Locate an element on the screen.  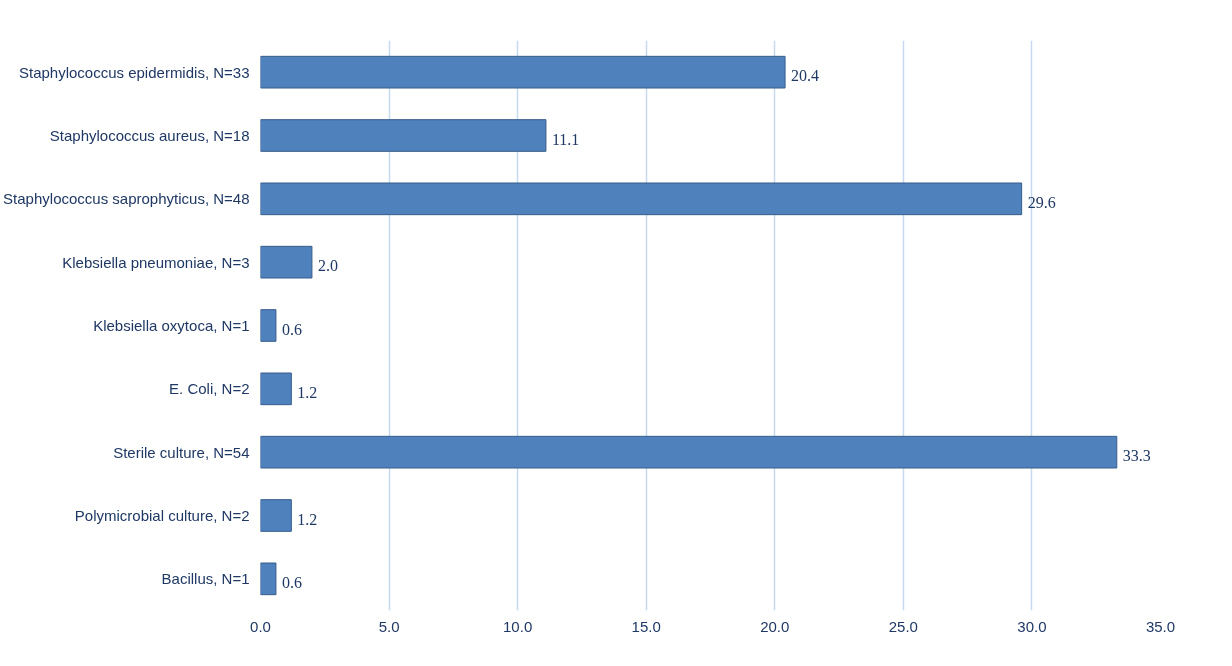
y-tick-label: Staphylococcus aureus, N=18 is located at coordinates (149, 135).